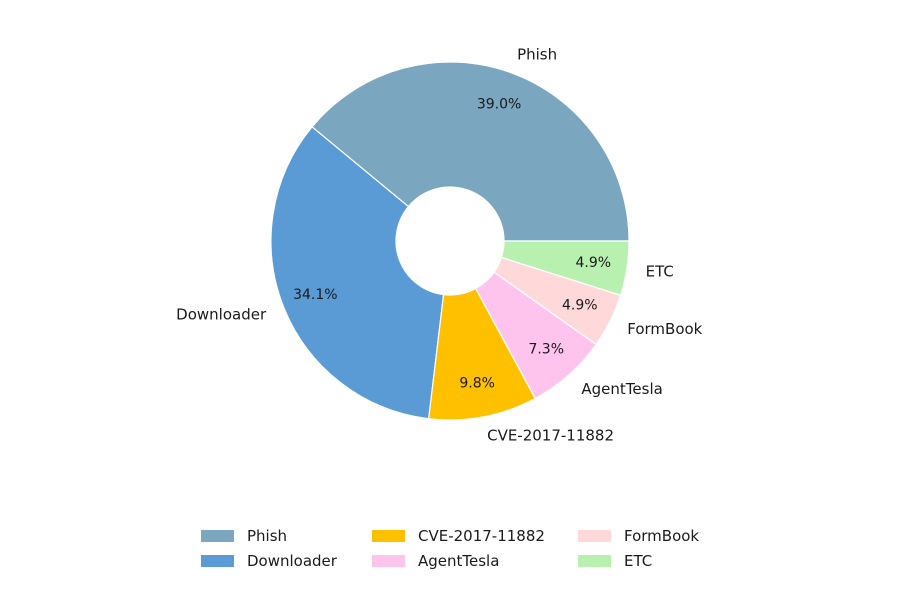  What do you see at coordinates (661, 536) in the screenshot?
I see `legend-label-formbook: FormBook` at bounding box center [661, 536].